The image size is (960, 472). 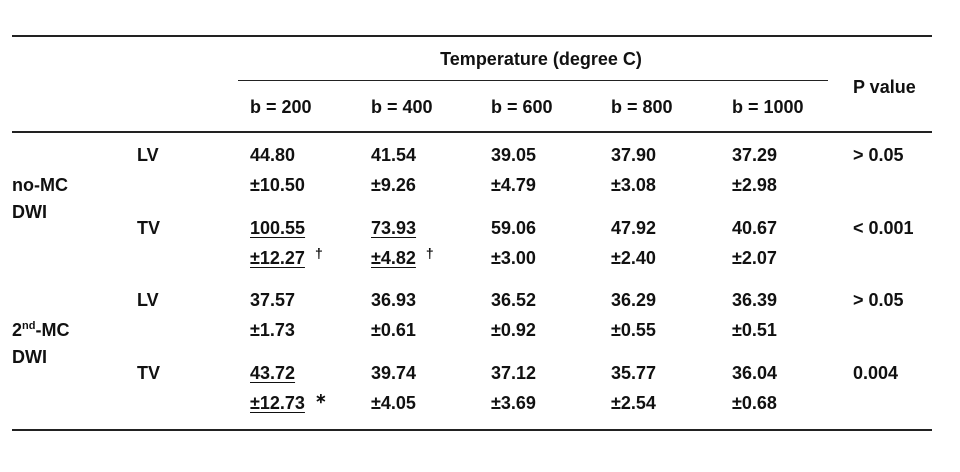 I want to click on sd-value: ±12.27 †, so click(x=286, y=257).